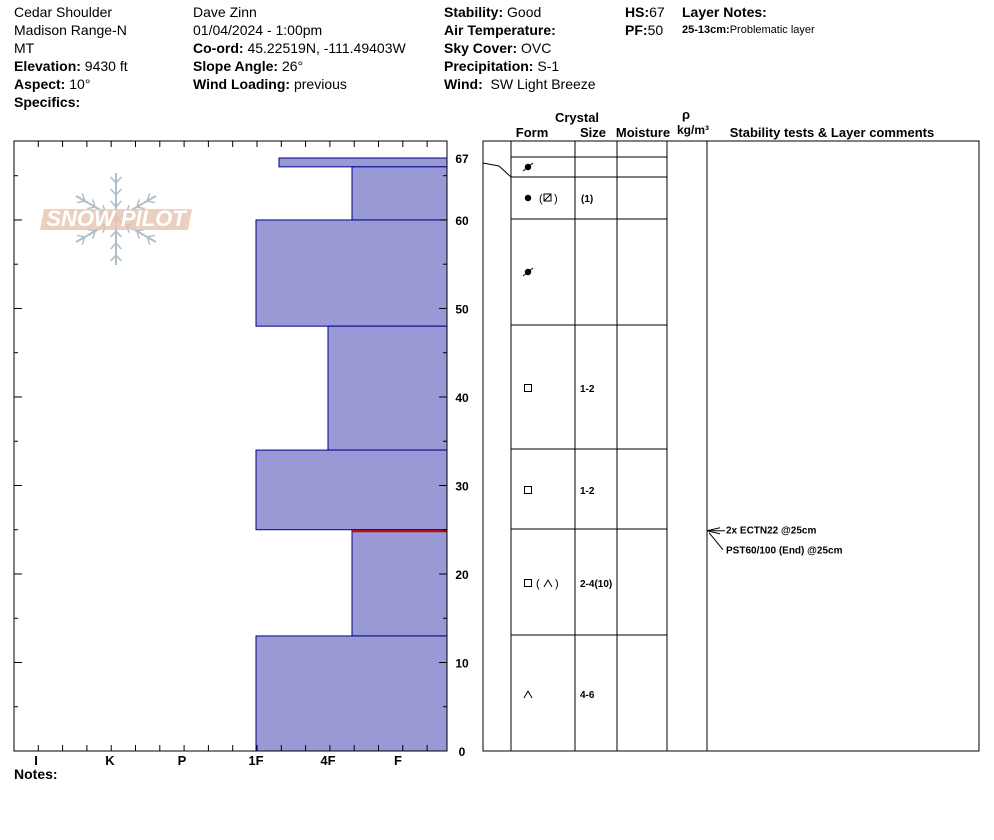 The image size is (994, 840). I want to click on stability-label: Stability:, so click(474, 12).